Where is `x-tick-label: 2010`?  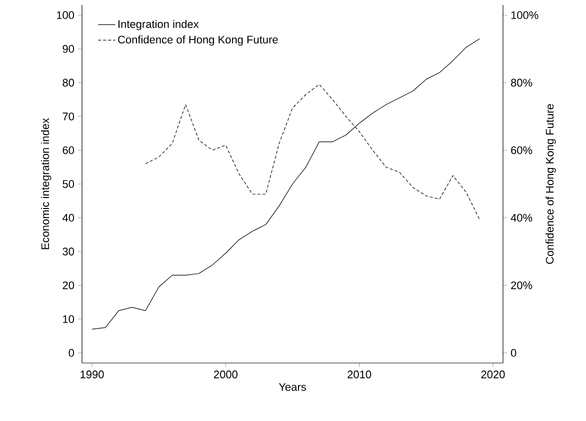 x-tick-label: 2010 is located at coordinates (360, 374).